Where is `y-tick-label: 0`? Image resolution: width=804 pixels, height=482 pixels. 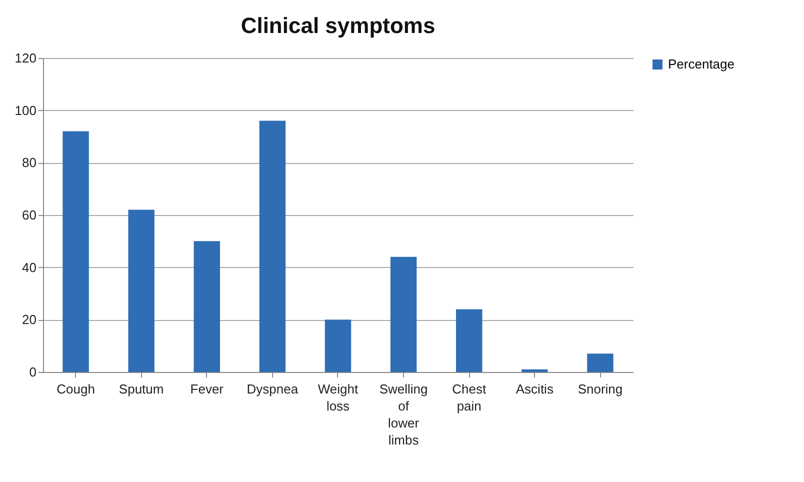
y-tick-label: 0 is located at coordinates (32, 372).